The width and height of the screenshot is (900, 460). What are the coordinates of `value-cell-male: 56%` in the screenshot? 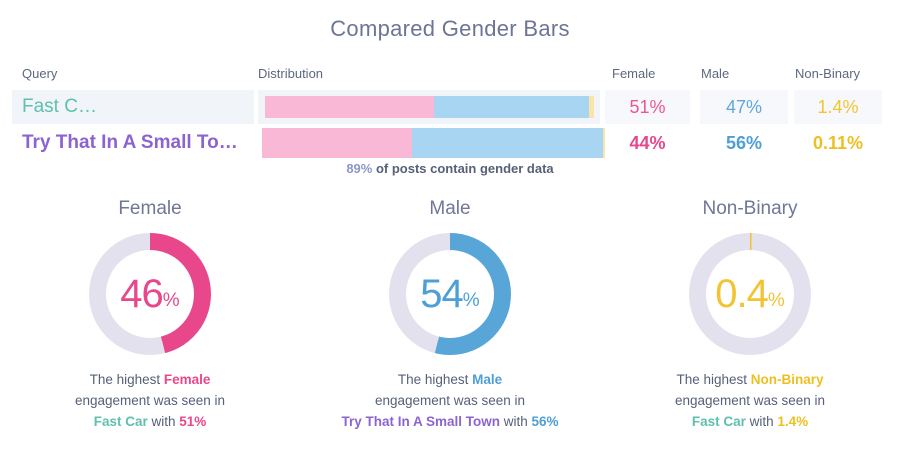 It's located at (744, 143).